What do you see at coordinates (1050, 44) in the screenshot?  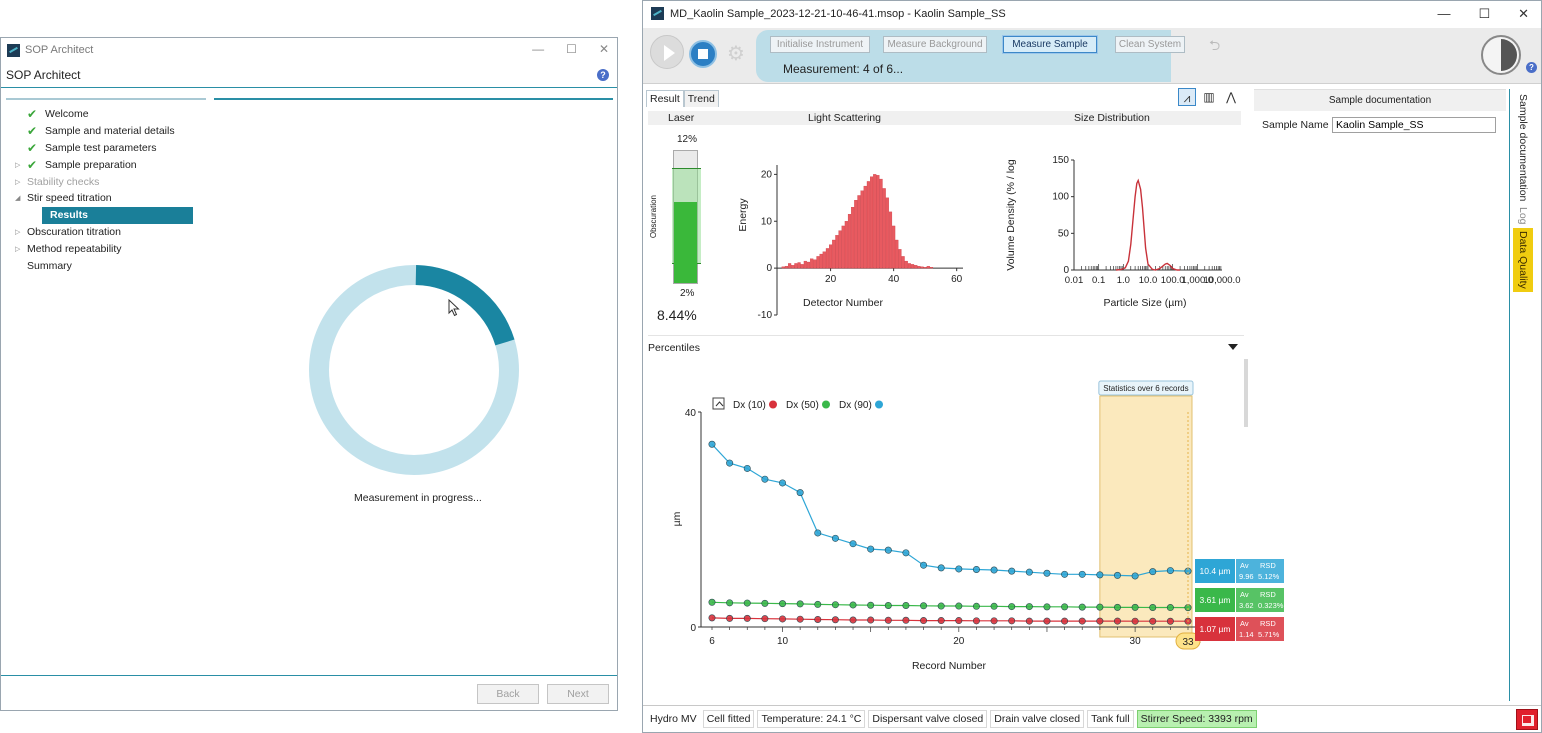 I see `measure-sample-button: Measure Sample` at bounding box center [1050, 44].